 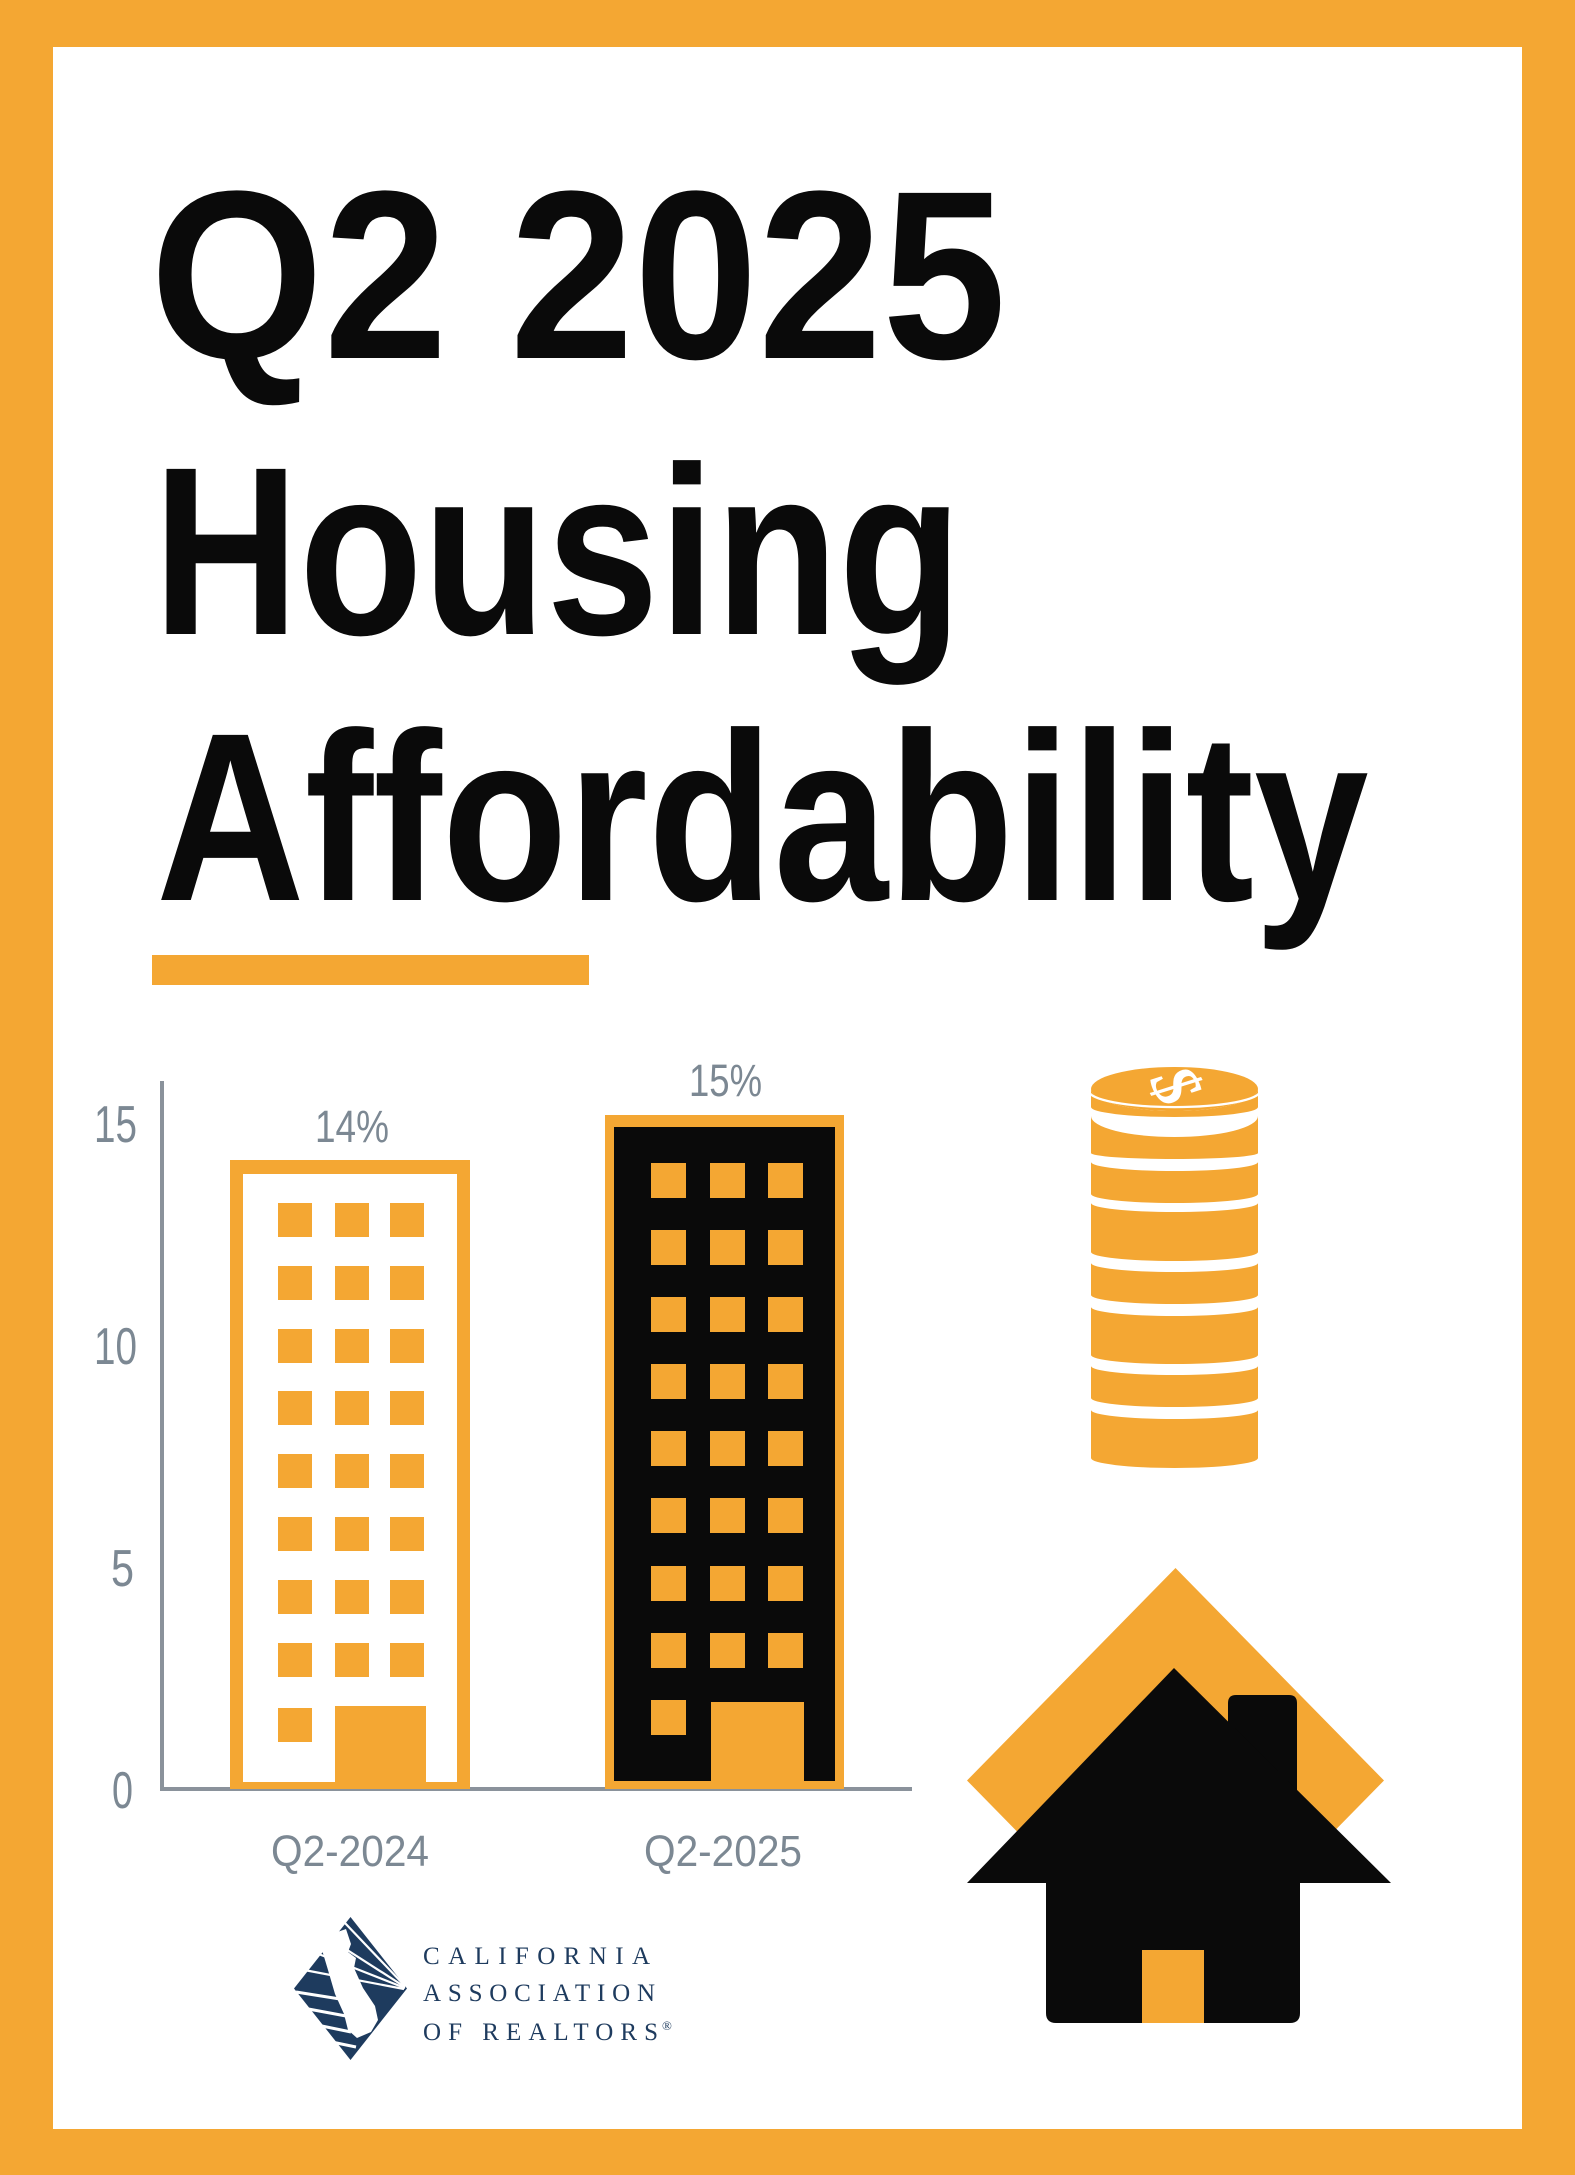 I want to click on svg-text: 10, so click(x=115, y=1347).